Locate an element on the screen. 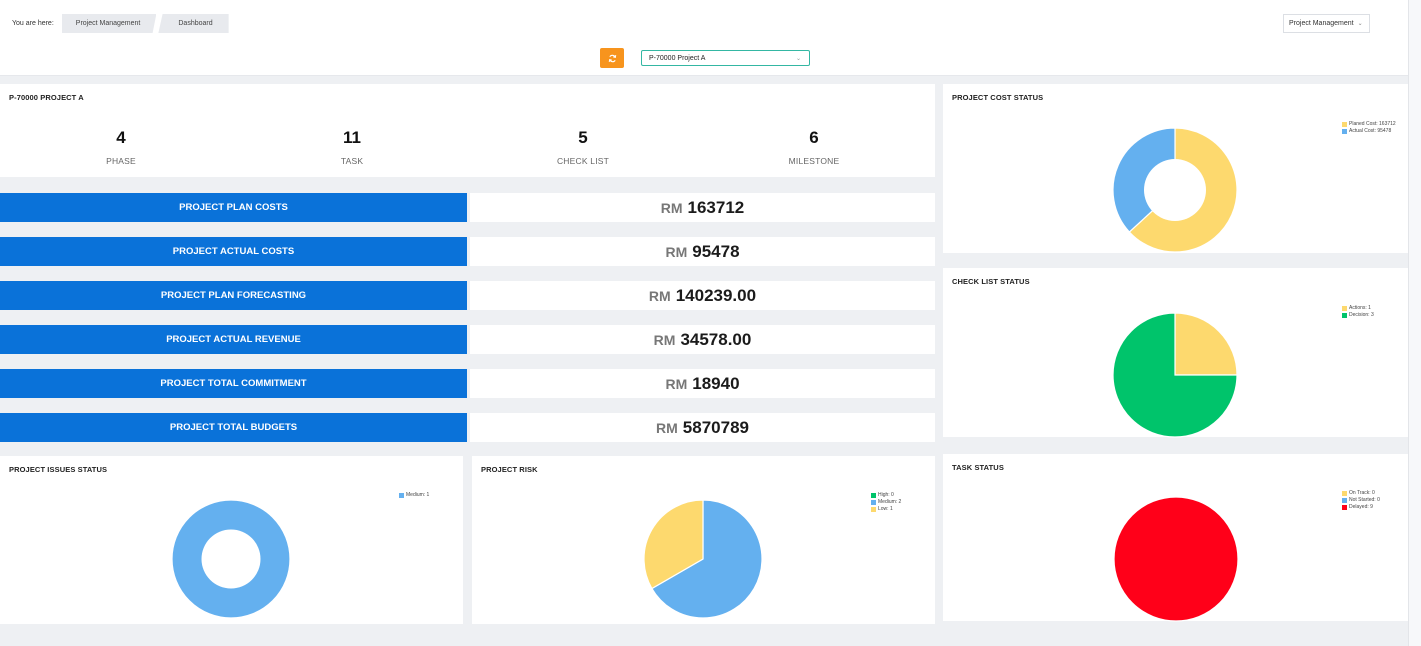  actual-revenue-amount: 34578.00 is located at coordinates (716, 339).